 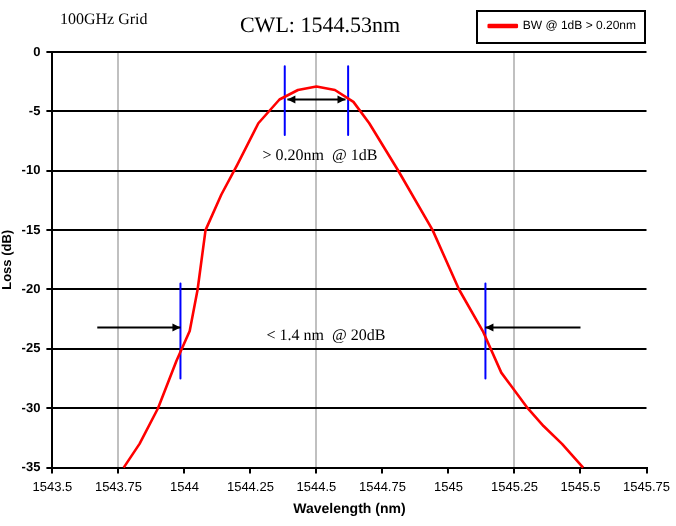 What do you see at coordinates (326, 335) in the screenshot?
I see `annotation: < 1.4 nm @ 20dB` at bounding box center [326, 335].